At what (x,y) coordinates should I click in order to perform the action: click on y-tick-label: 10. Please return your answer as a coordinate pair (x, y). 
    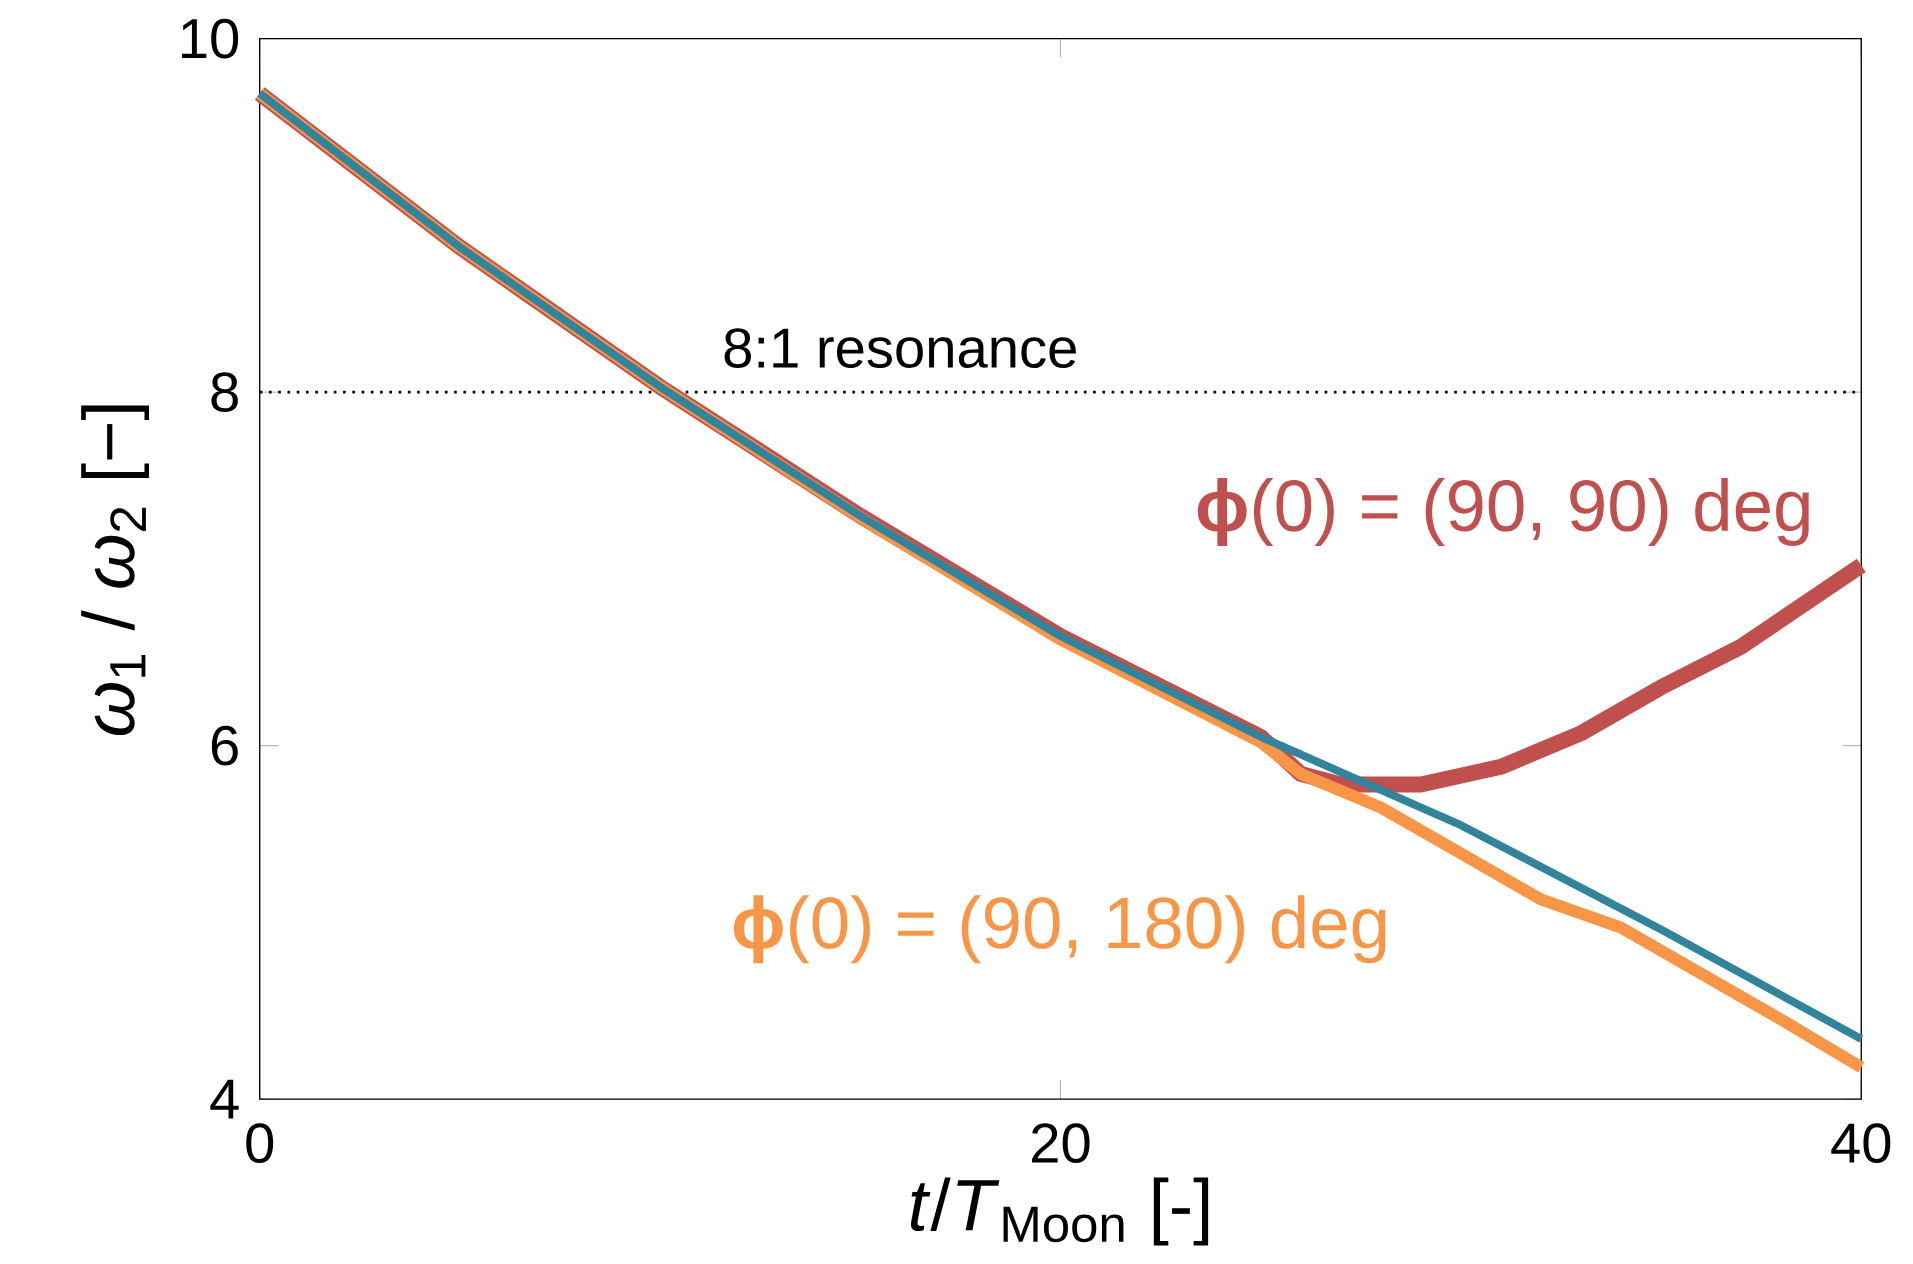
    Looking at the image, I should click on (210, 38).